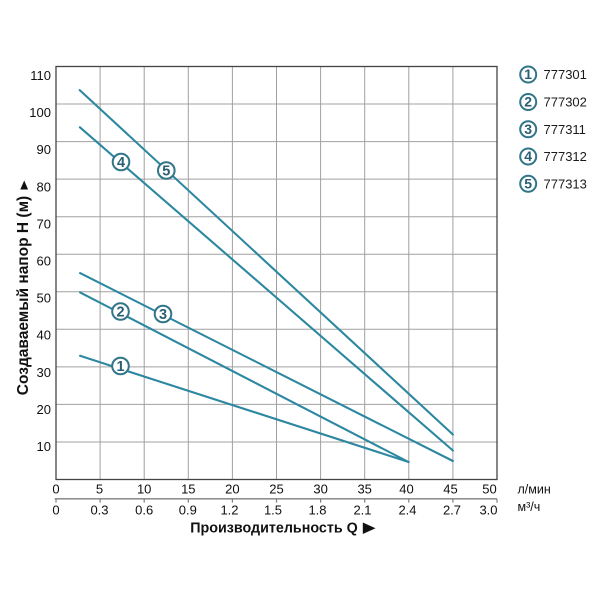  Describe the element at coordinates (44, 149) in the screenshot. I see `svg-text: 90` at that location.